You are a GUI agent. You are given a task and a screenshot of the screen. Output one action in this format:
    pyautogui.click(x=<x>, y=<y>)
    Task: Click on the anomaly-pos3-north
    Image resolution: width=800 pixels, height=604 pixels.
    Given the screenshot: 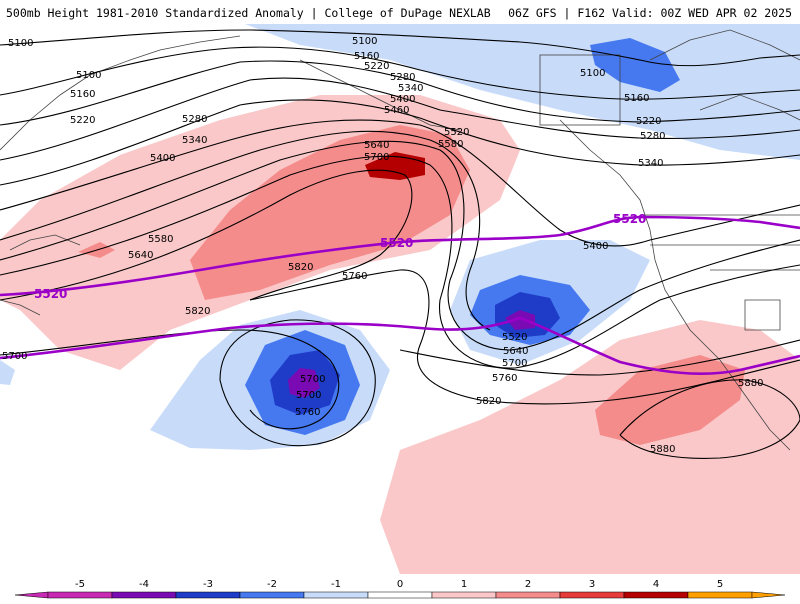 What is the action you would take?
    pyautogui.click(x=395, y=166)
    